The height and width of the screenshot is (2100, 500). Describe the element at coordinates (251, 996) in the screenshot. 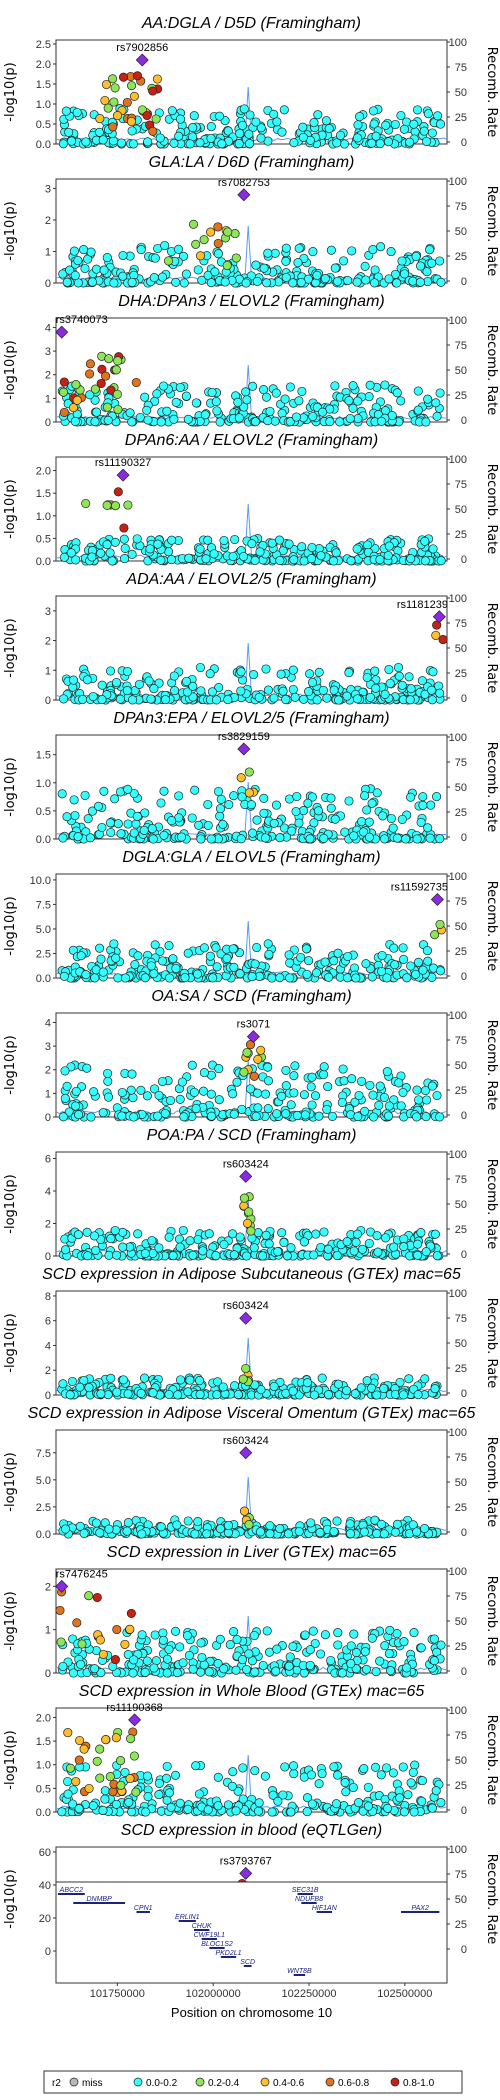

I see `panel-title: OA:SA / SCD (Framingham)` at that location.